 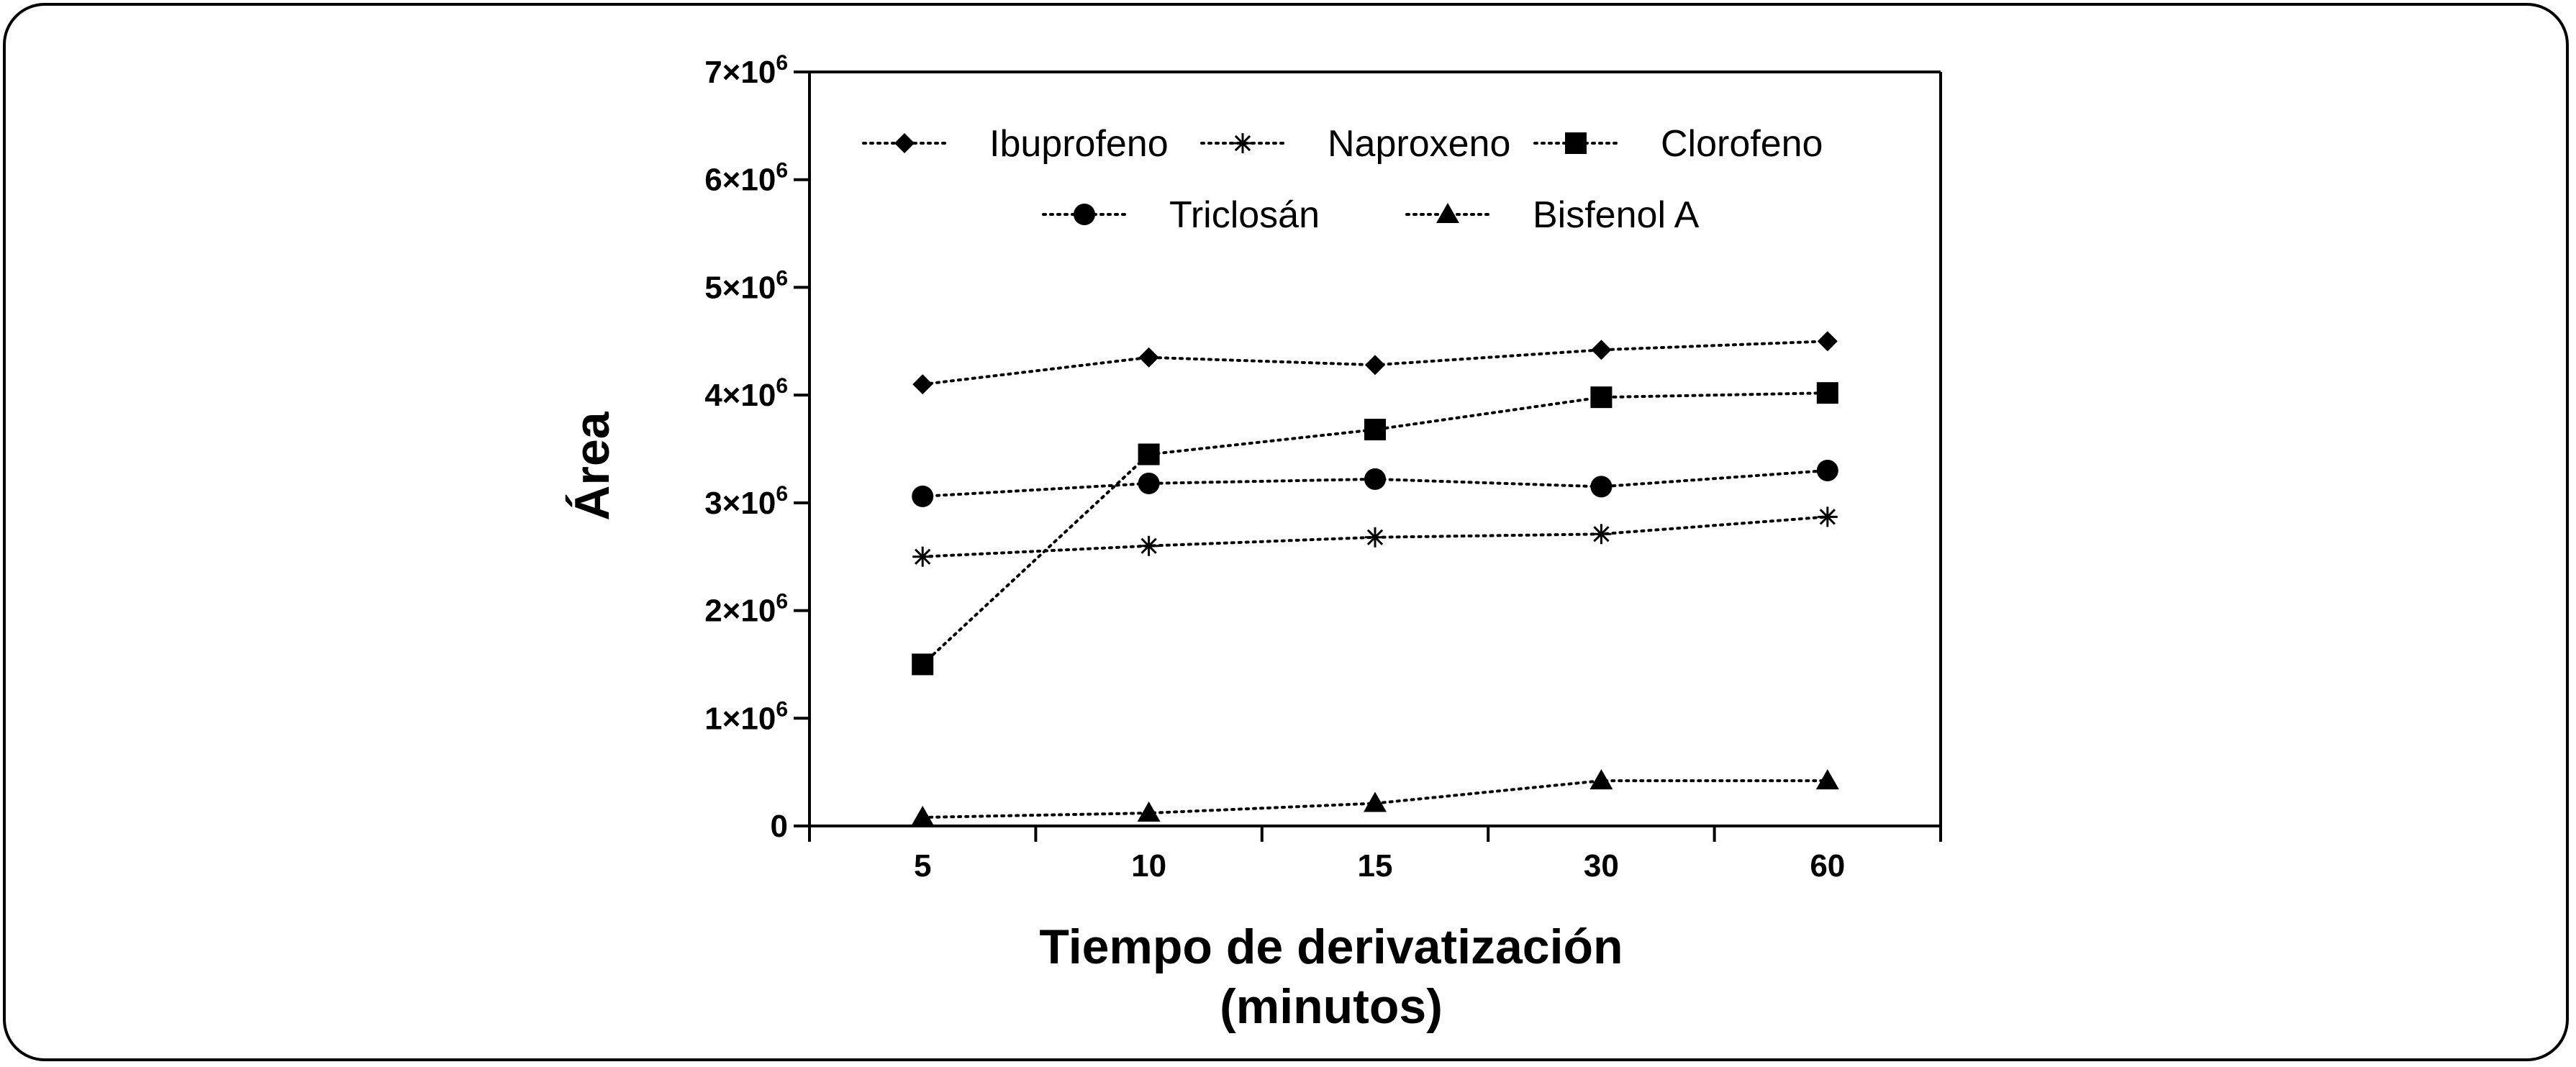 I want to click on y-axis-title: Área, so click(x=592, y=465).